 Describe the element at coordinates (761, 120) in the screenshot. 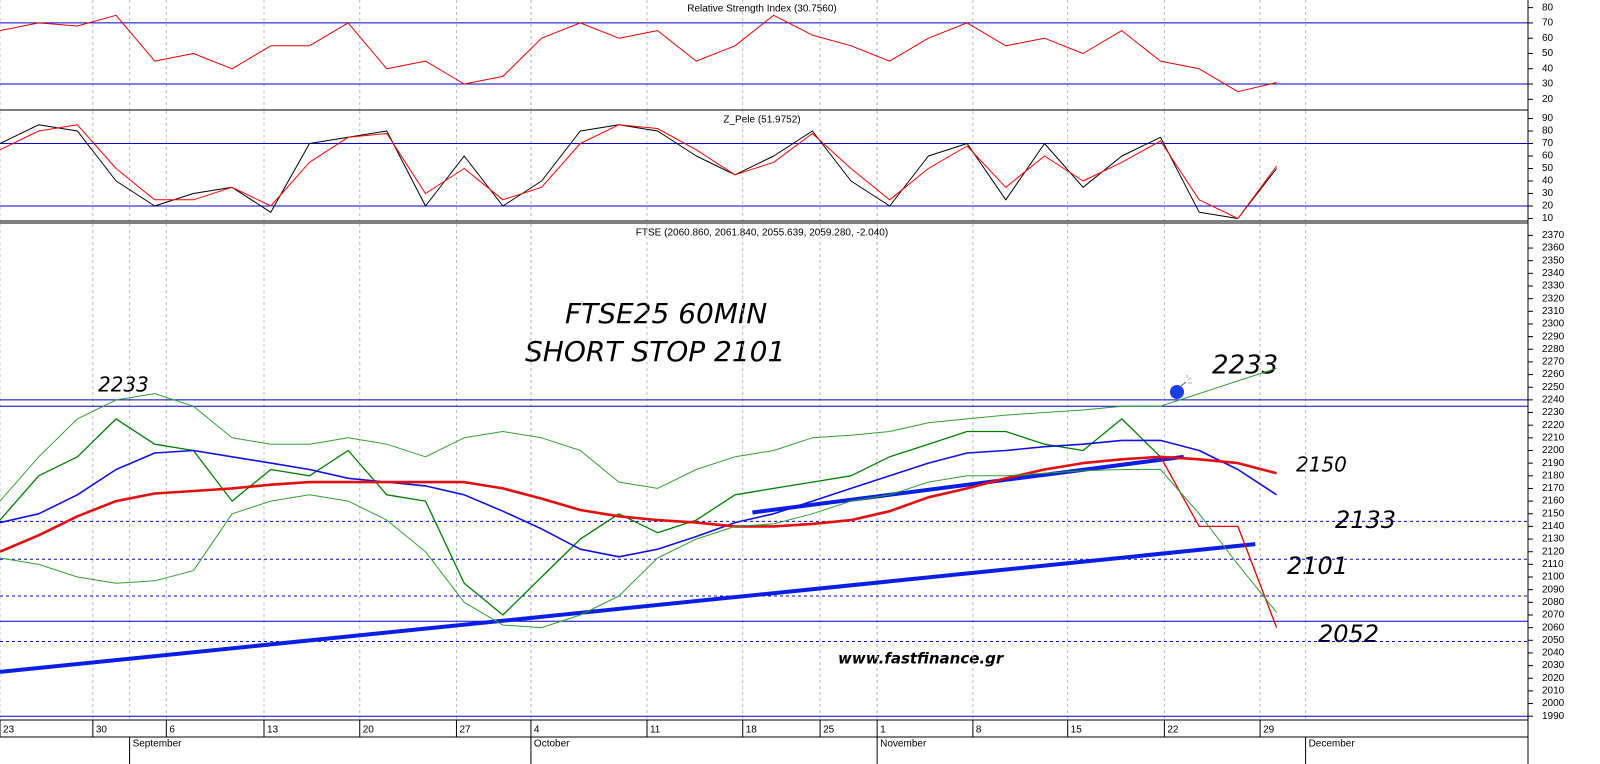

I see `panel-title: Z_Pele (51.9752)` at that location.